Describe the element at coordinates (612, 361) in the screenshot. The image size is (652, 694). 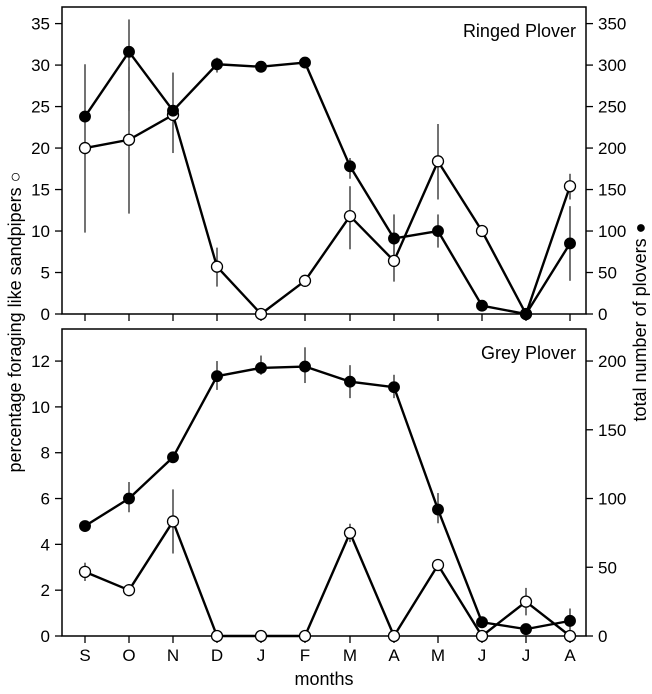
I see `grey-plover-right-tick-label: 200` at that location.